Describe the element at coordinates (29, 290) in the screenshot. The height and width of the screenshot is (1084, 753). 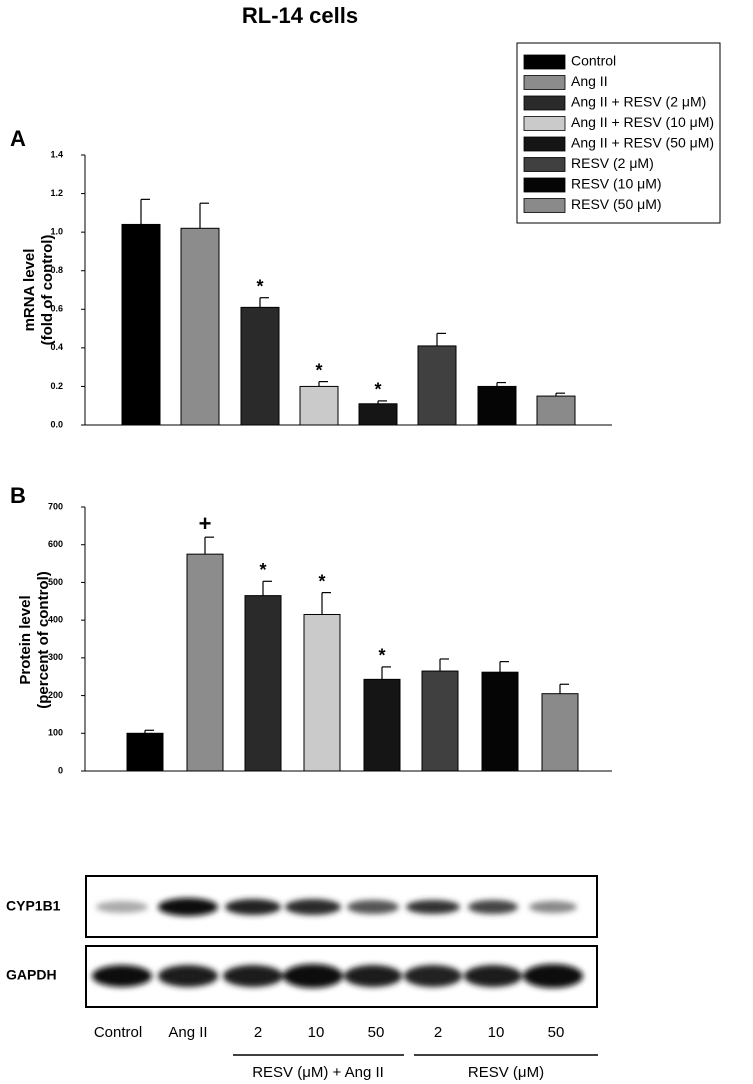
I see `y-axis-label: mRNA level` at that location.